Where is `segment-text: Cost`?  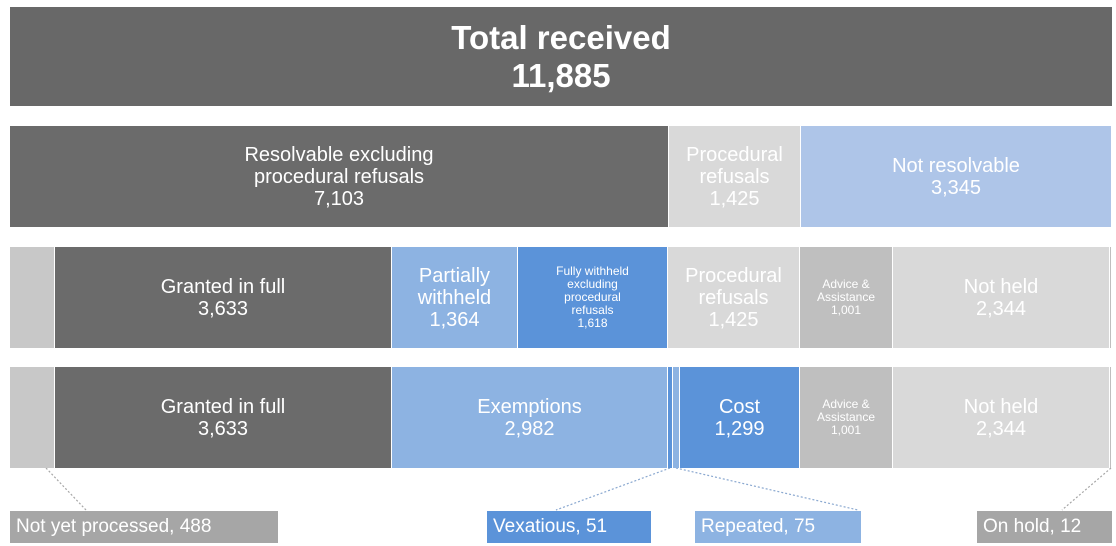
segment-text: Cost is located at coordinates (739, 406).